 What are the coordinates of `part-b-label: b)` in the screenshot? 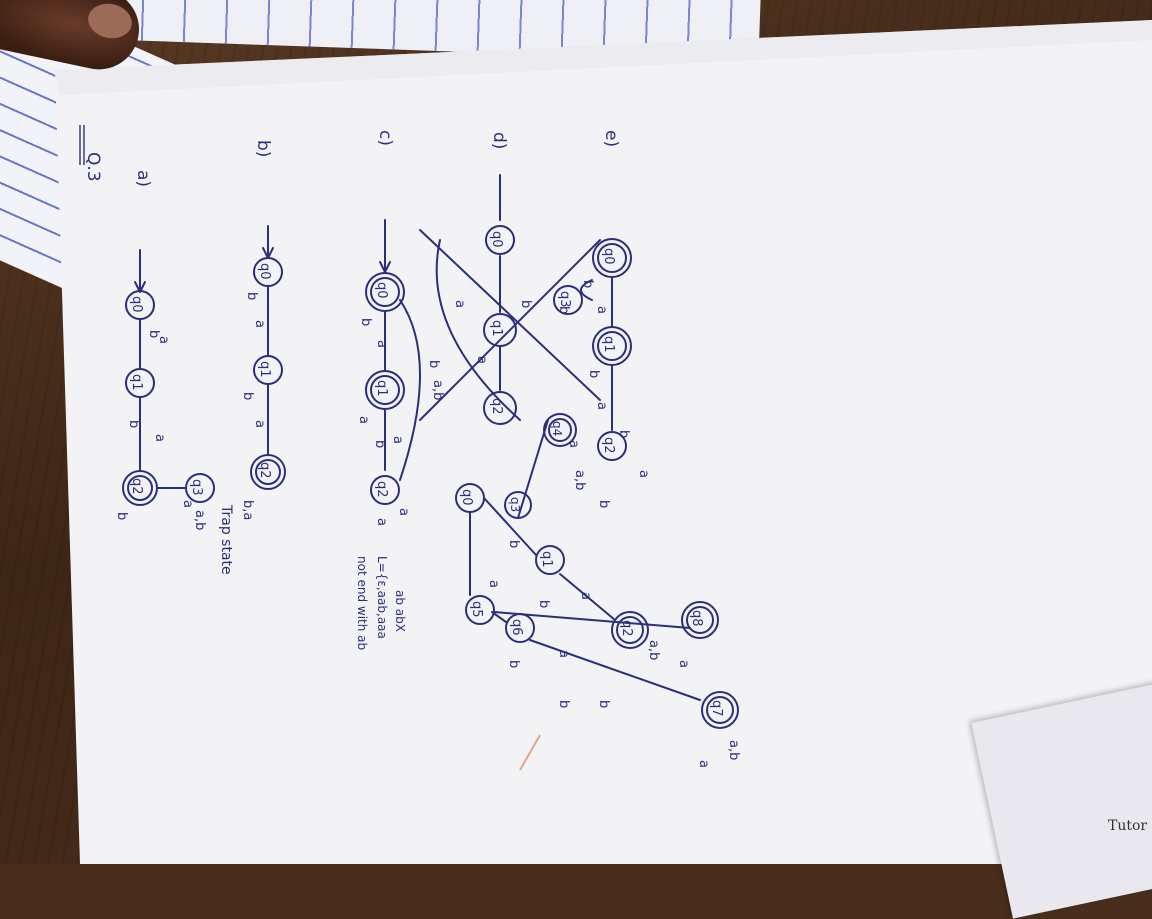 It's located at (263, 148).